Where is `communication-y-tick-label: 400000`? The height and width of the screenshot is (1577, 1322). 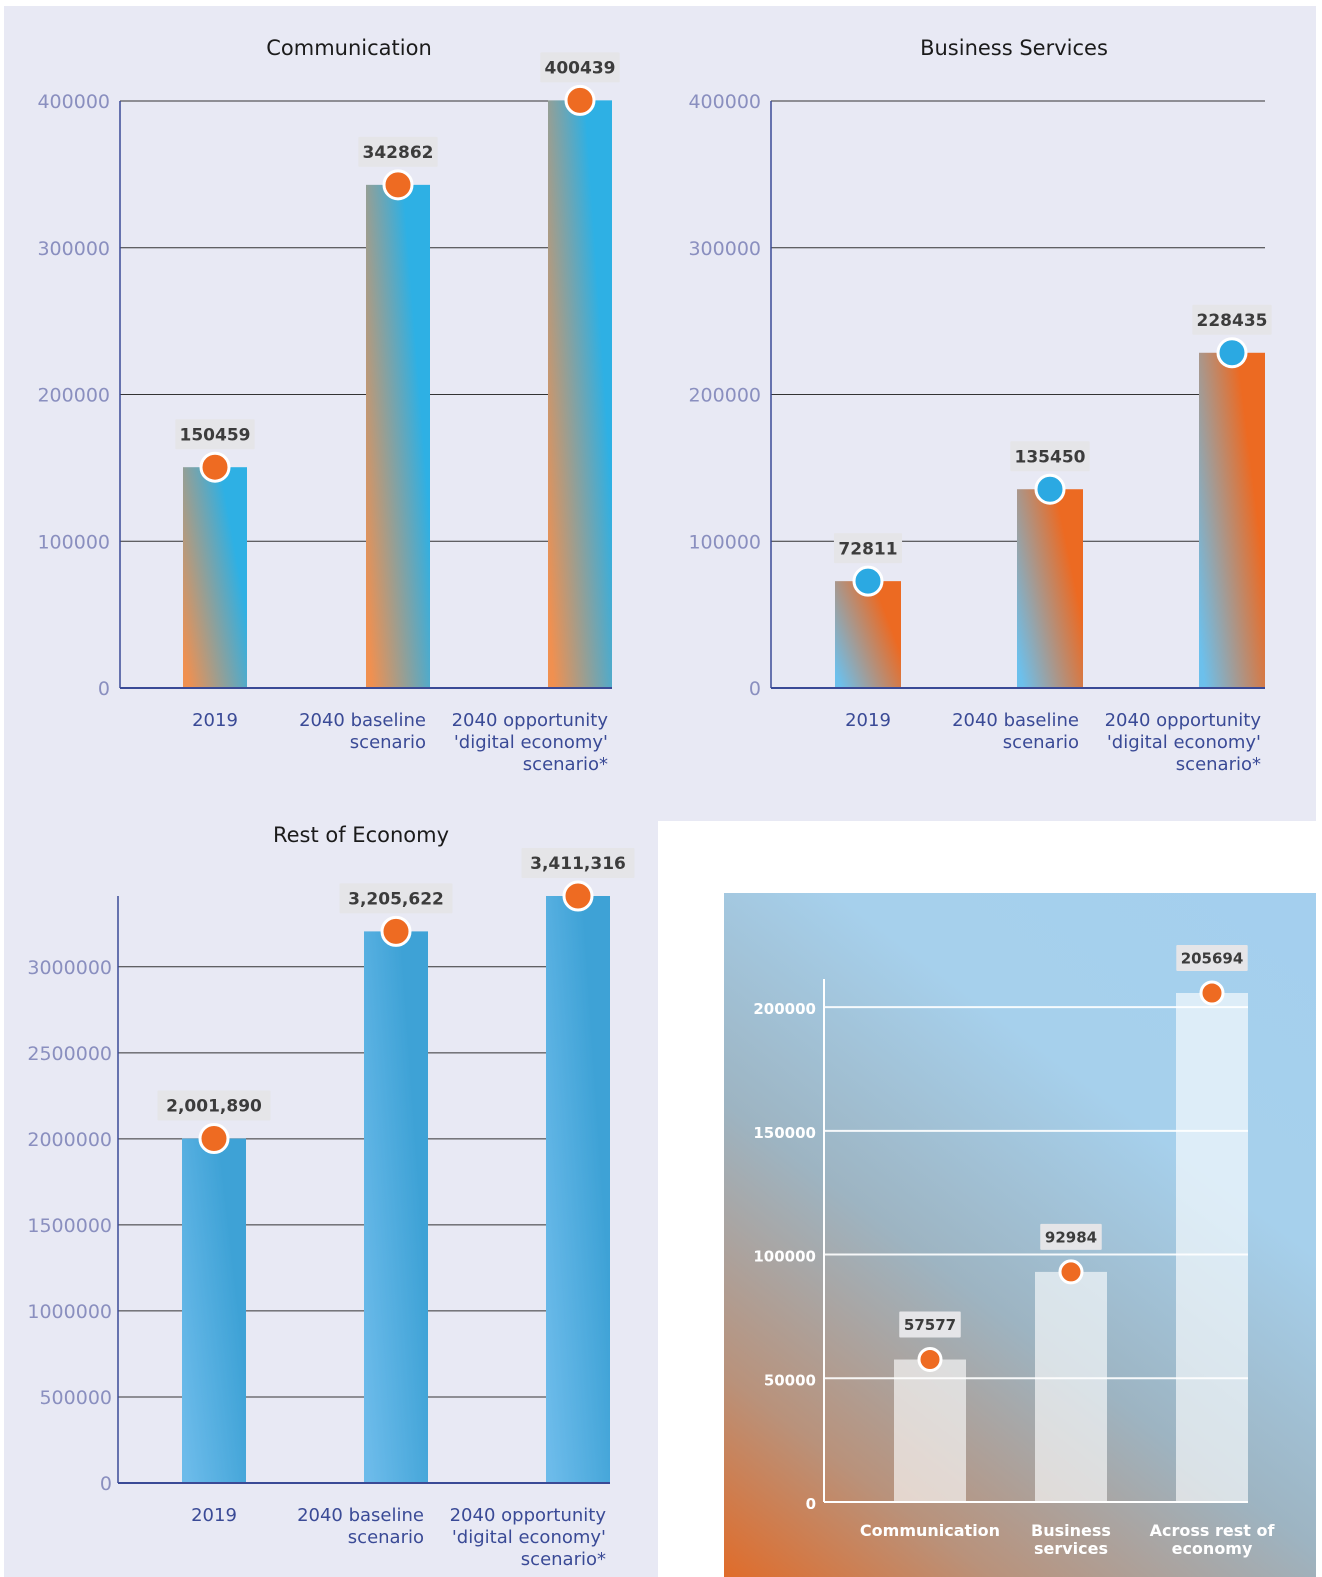 communication-y-tick-label: 400000 is located at coordinates (73, 102).